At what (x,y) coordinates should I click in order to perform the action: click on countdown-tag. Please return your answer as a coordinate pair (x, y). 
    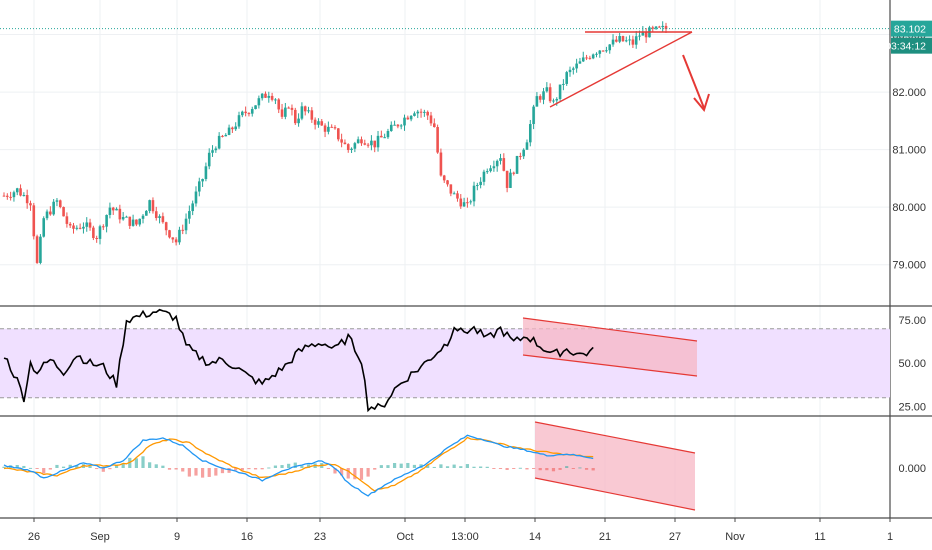
    Looking at the image, I should click on (911, 45).